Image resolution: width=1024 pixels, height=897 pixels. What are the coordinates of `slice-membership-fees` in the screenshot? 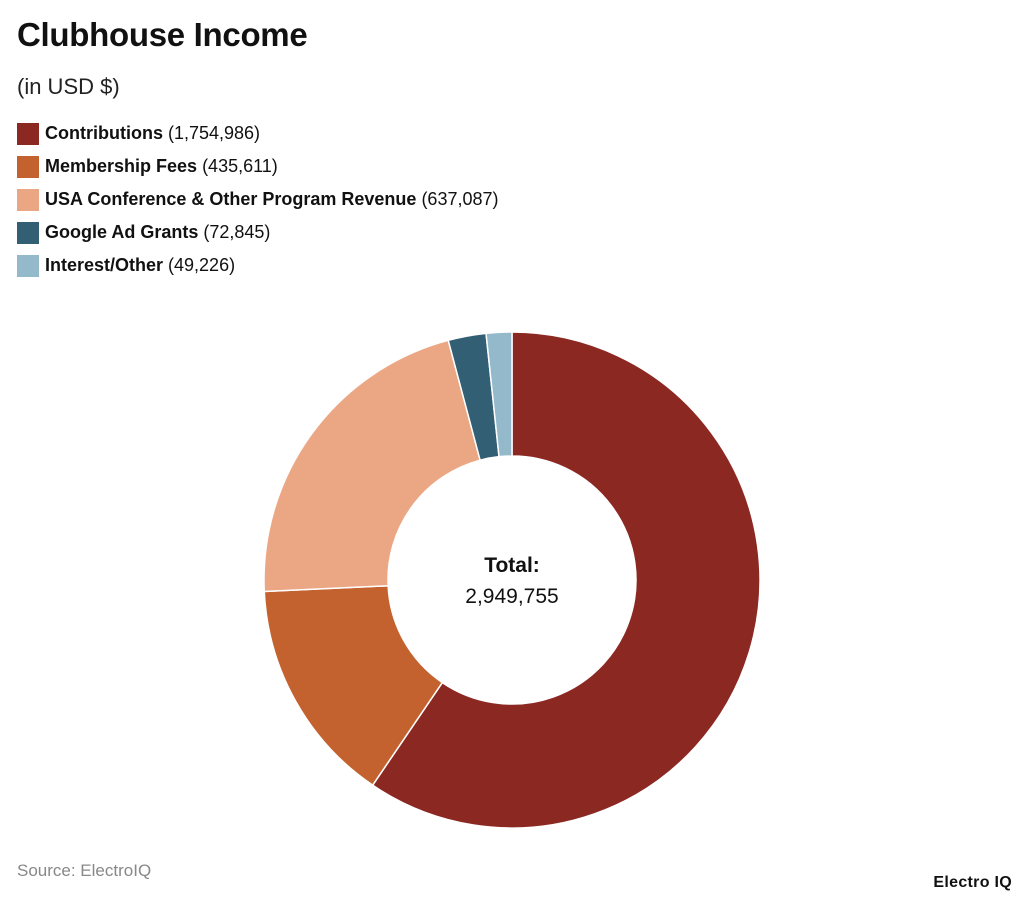 It's located at (353, 685).